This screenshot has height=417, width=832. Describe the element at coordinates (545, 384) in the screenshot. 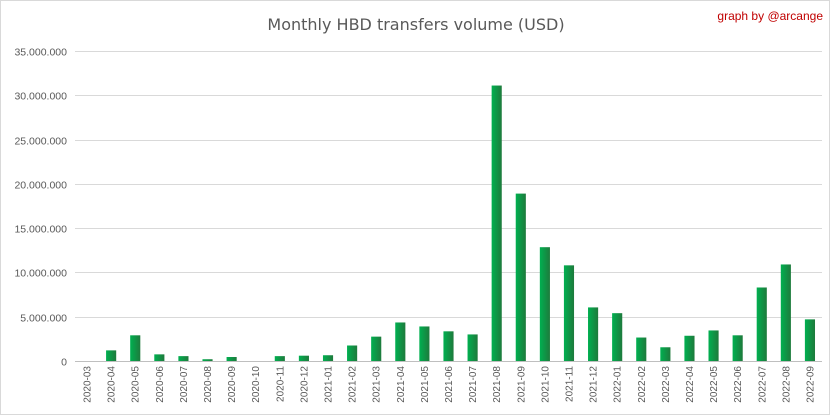

I see `x-tick-label: 2021-10` at that location.